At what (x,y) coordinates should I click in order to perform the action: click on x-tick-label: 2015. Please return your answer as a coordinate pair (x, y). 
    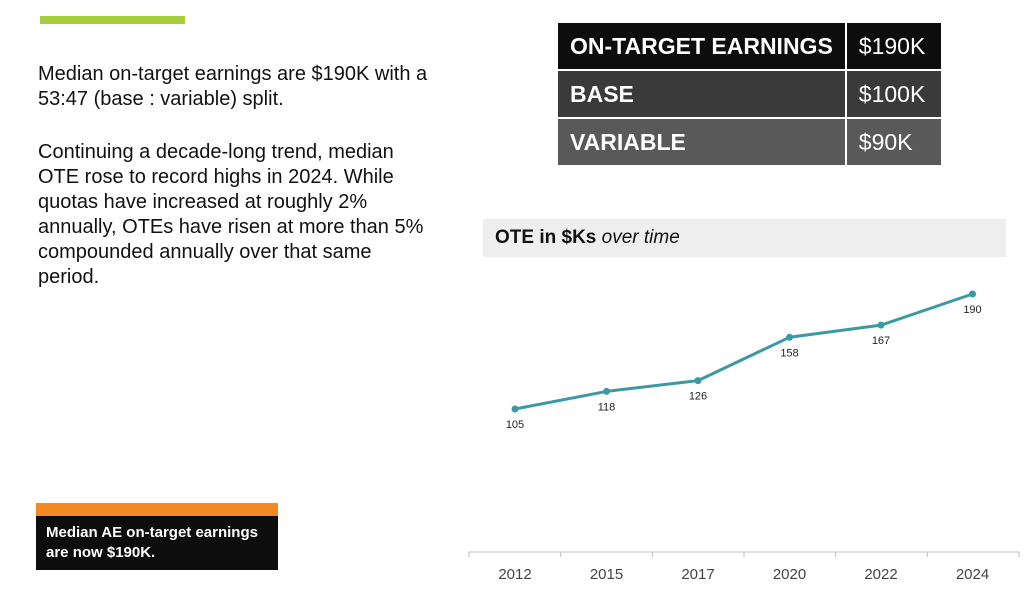
    Looking at the image, I should click on (606, 574).